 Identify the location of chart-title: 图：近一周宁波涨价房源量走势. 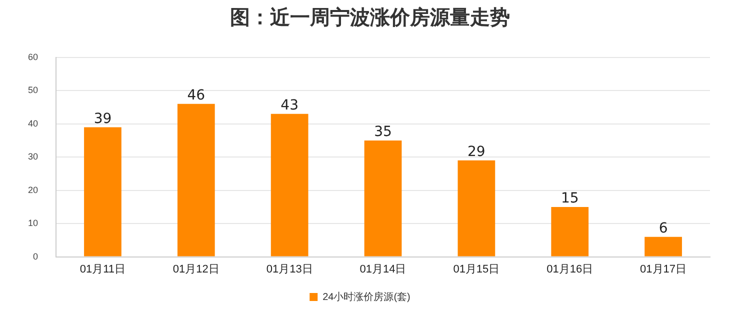
(370, 17).